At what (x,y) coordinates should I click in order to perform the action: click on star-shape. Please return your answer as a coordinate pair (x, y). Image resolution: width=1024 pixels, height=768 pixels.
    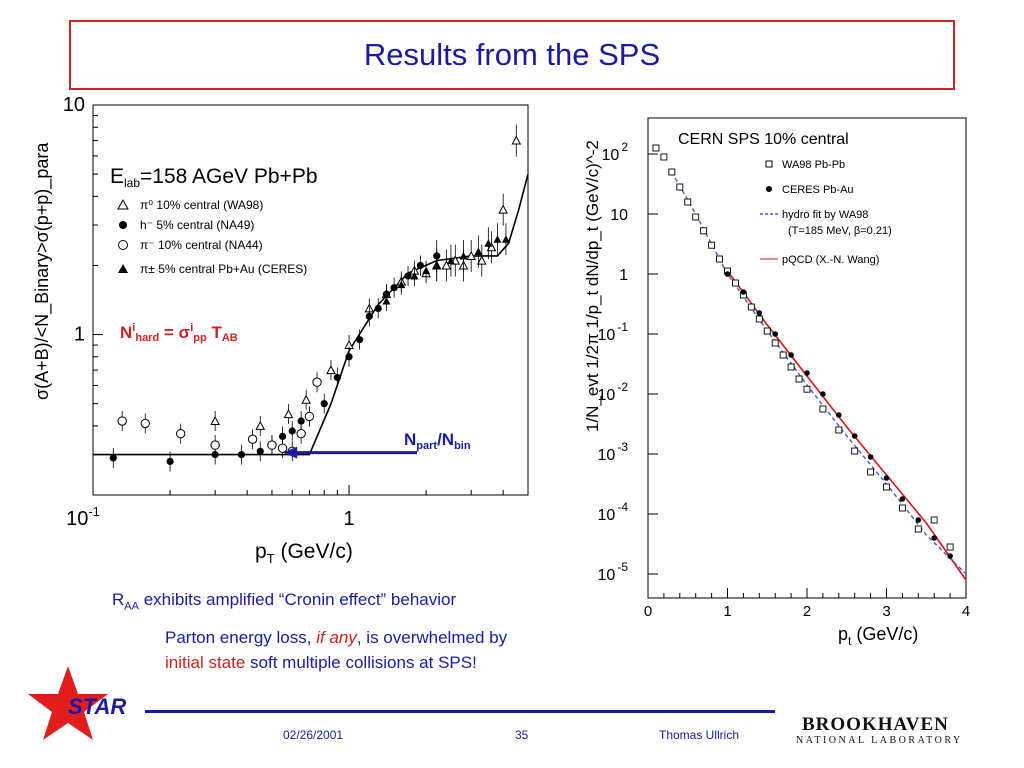
    Looking at the image, I should click on (68, 703).